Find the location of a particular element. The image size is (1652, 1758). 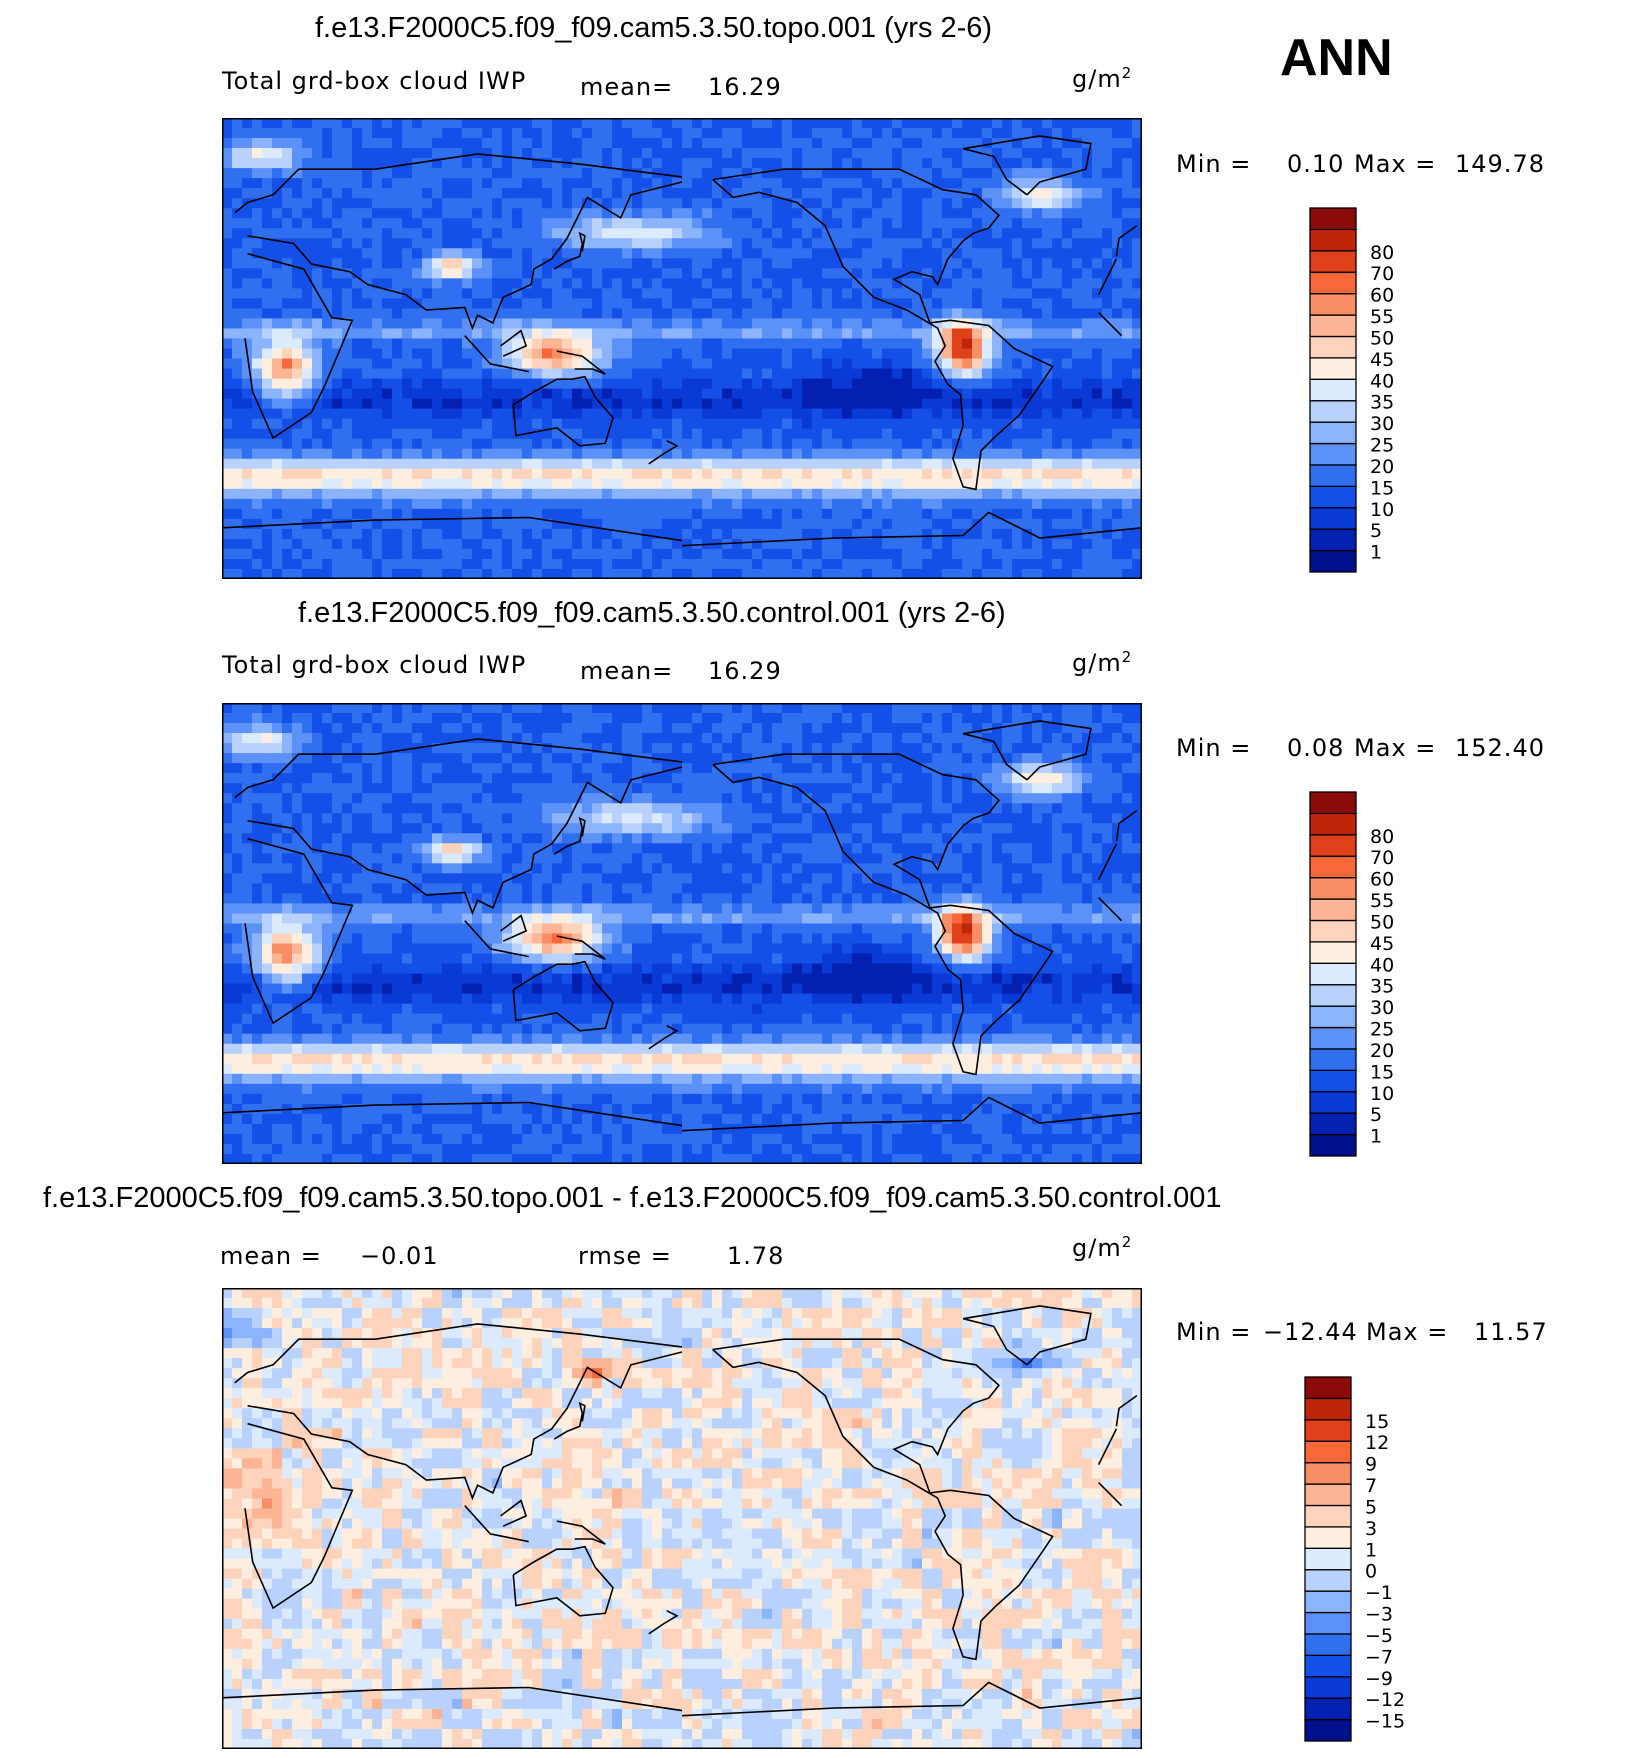

colorbar-tick-label: 55 is located at coordinates (1382, 317).